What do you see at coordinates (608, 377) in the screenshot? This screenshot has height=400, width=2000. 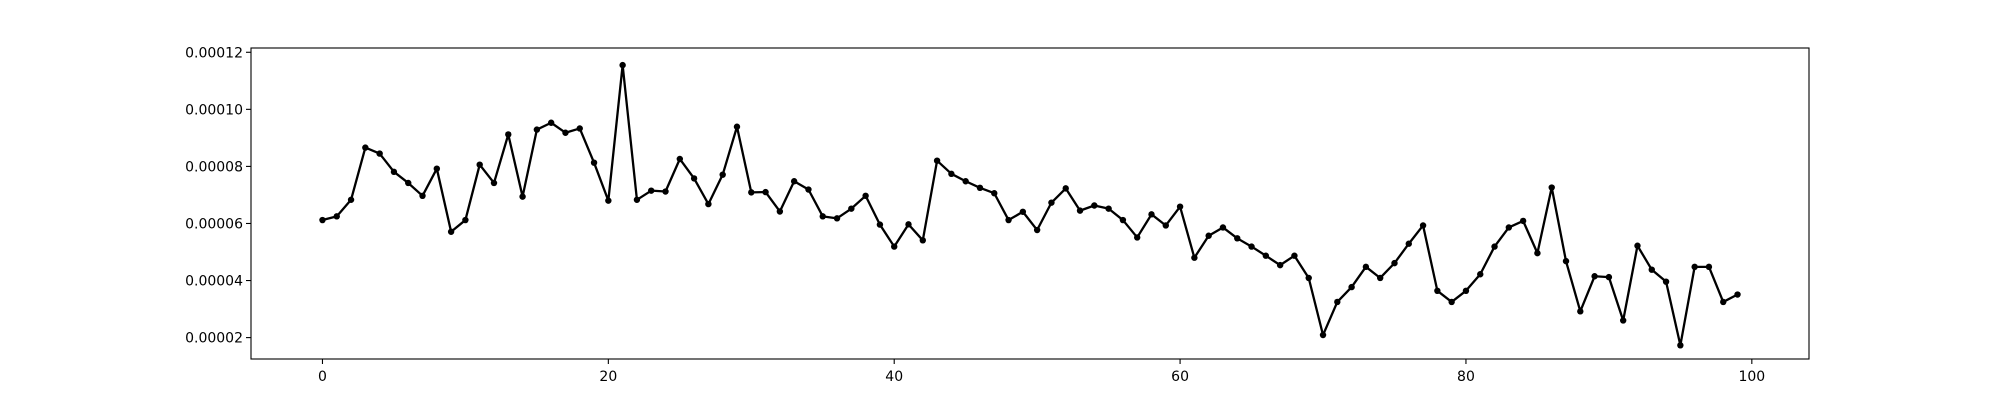 I see `x-tick-label: 20` at bounding box center [608, 377].